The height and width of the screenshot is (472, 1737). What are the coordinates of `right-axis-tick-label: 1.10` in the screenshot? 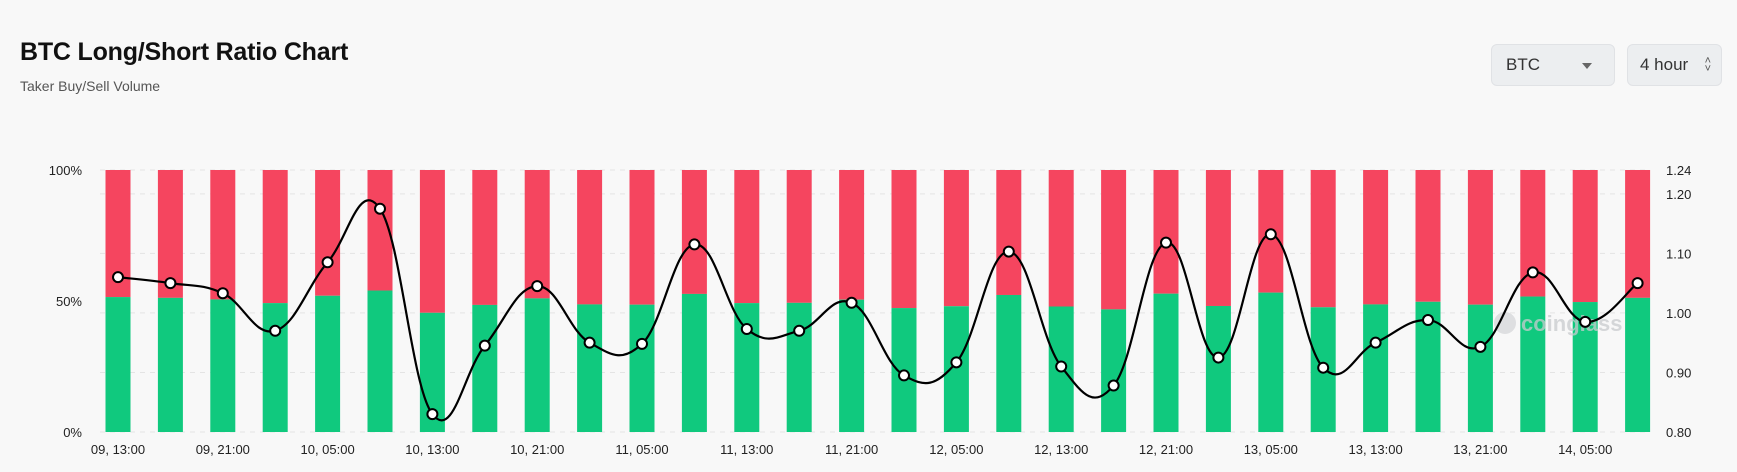 It's located at (1678, 253).